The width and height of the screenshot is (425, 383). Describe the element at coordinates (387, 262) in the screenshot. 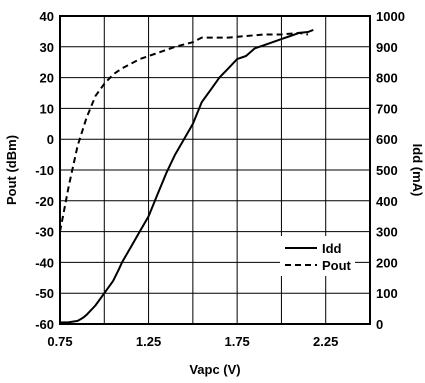

I see `right-tick-label: 200` at that location.